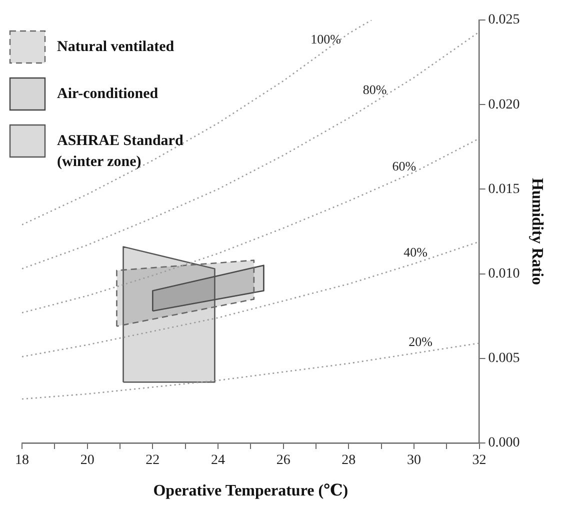 This screenshot has width=562, height=511. I want to click on x-tick-label: 30, so click(413, 460).